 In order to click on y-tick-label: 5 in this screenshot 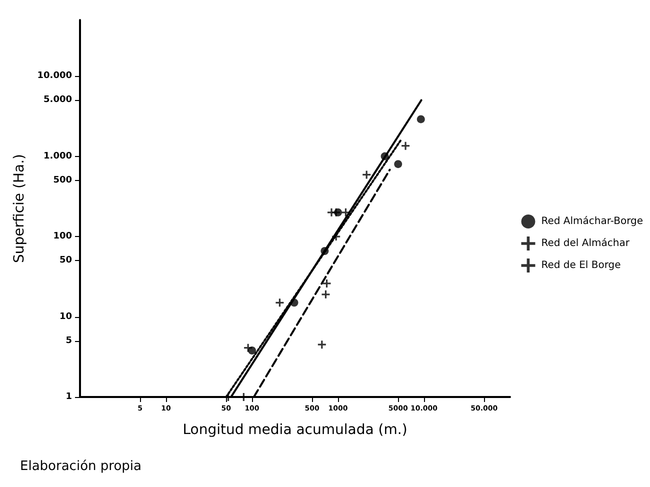, I will do `click(69, 341)`.